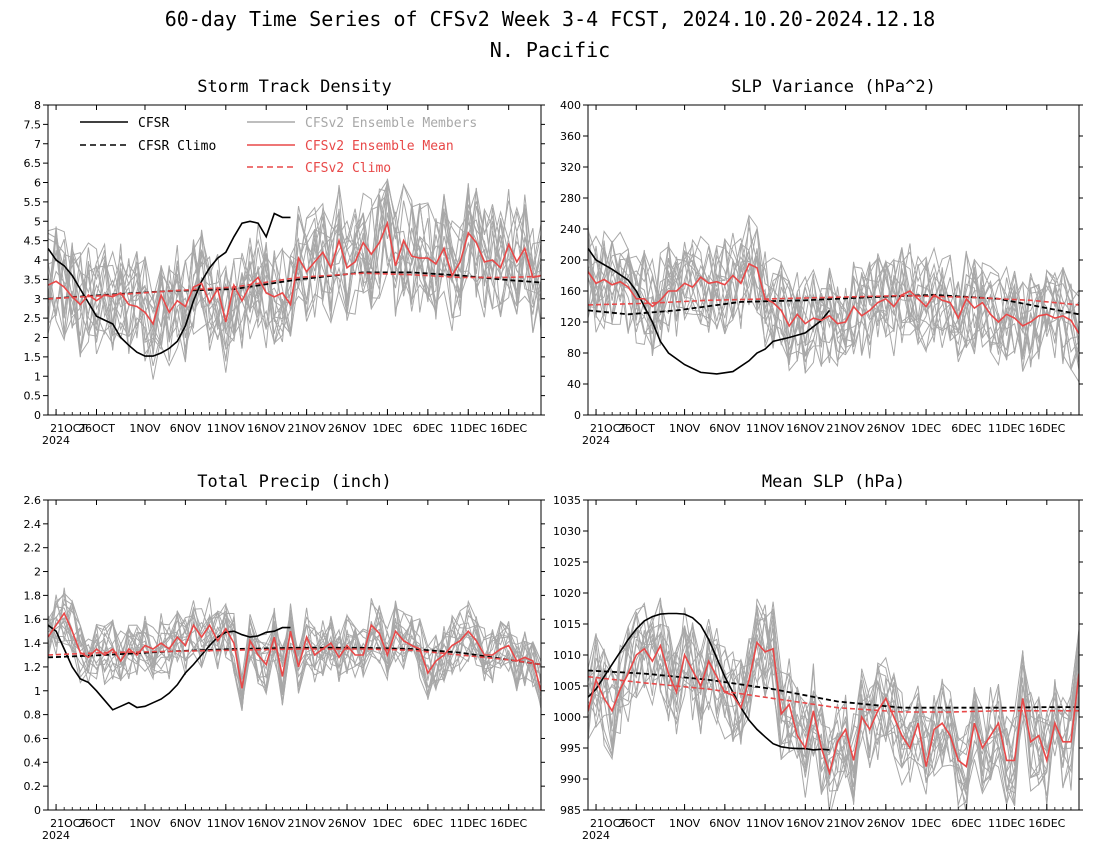 The image size is (1100, 850). Describe the element at coordinates (307, 428) in the screenshot. I see `x-tick-label: 21NOV` at that location.